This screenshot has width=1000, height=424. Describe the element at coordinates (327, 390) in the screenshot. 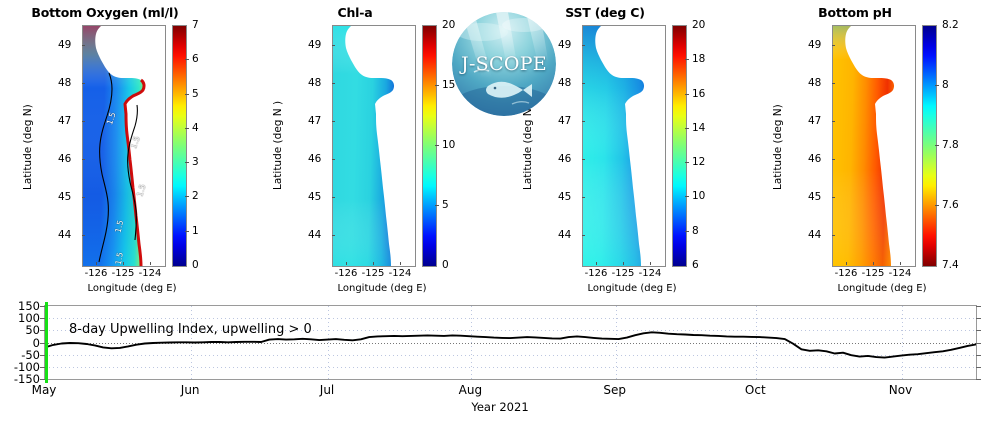

I see `x-axis-tick-jul: Jul` at that location.